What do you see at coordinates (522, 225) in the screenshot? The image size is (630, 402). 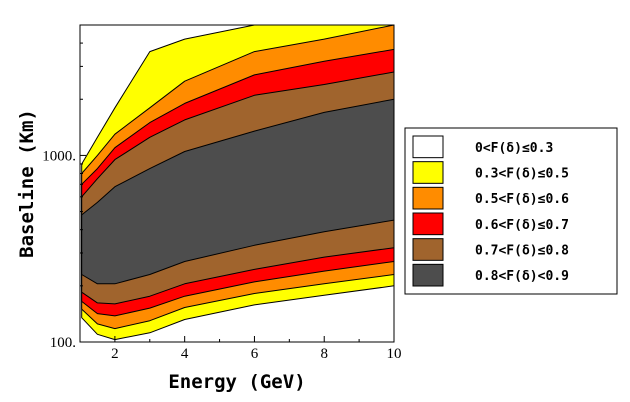 I see `legend-label: 0.6<F(δ)≤0.7` at bounding box center [522, 225].